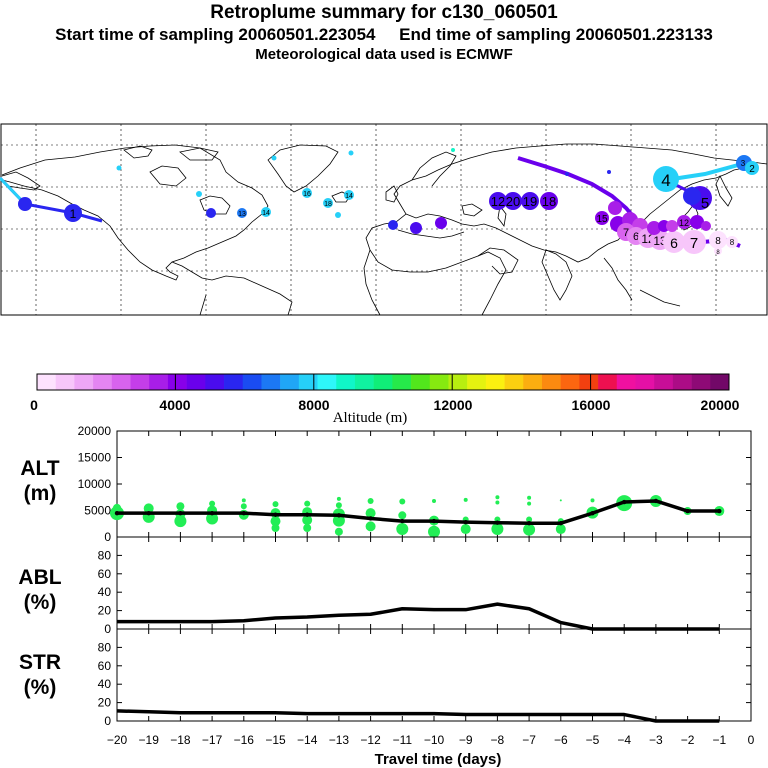 The width and height of the screenshot is (768, 768). I want to click on plume-day-label: 12, so click(498, 201).